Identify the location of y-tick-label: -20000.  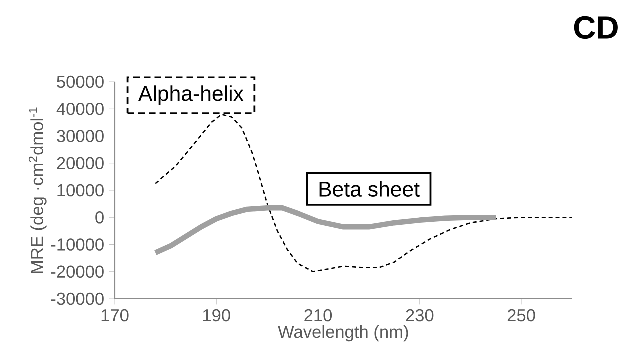
(77, 272).